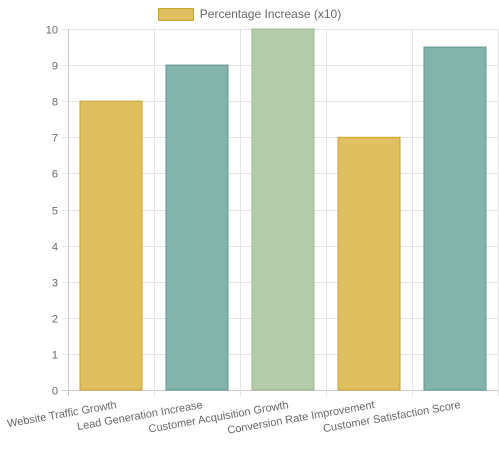  What do you see at coordinates (52, 31) in the screenshot?
I see `y-tick-label: 10` at bounding box center [52, 31].